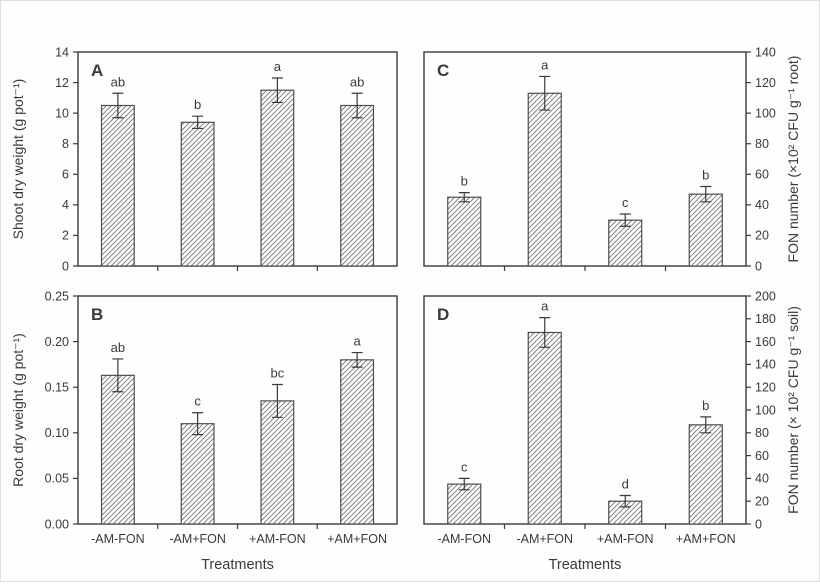  I want to click on panel-B-category-label--AM+FON: -AM+FON, so click(197, 539).